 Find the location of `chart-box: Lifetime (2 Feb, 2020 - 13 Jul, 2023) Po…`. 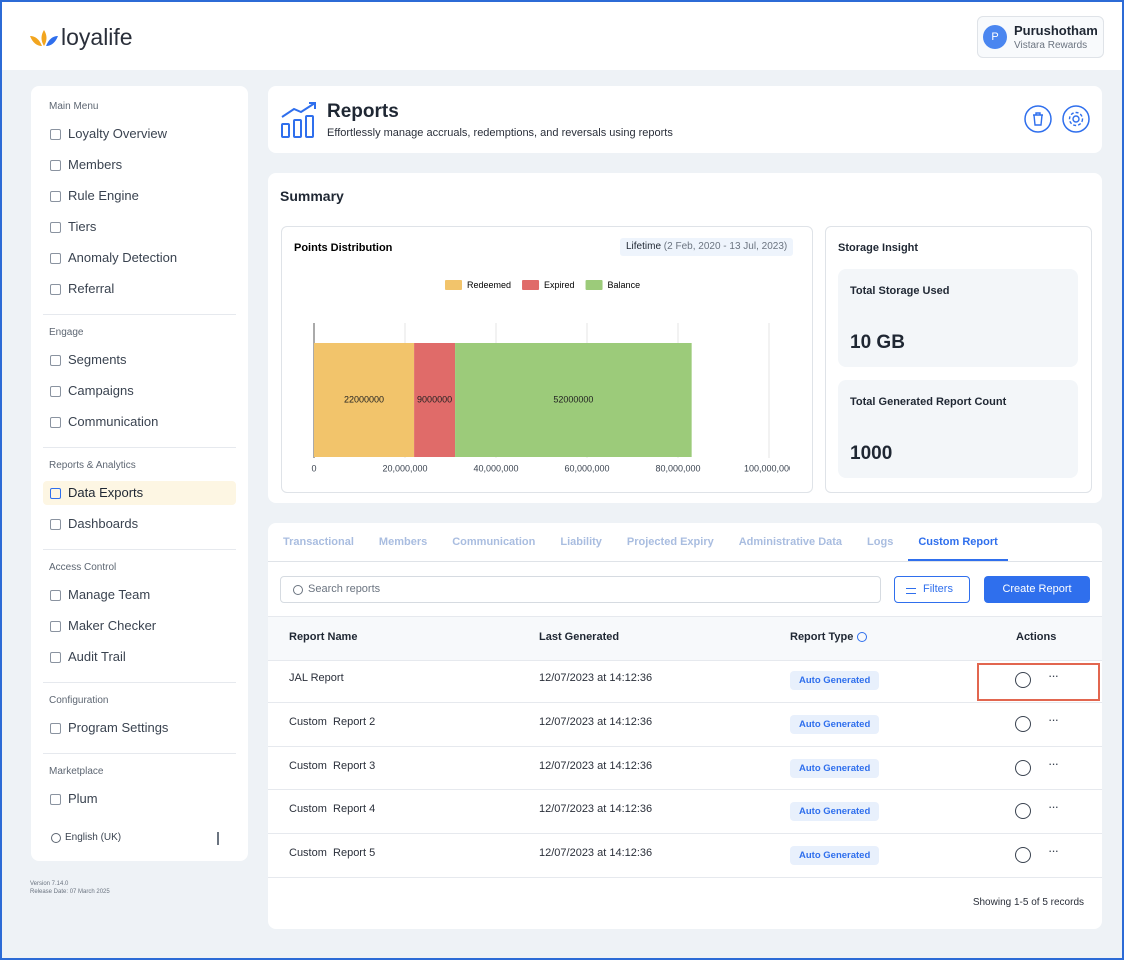

chart-box: Lifetime (2 Feb, 2020 - 13 Jul, 2023) Po… is located at coordinates (547, 359).